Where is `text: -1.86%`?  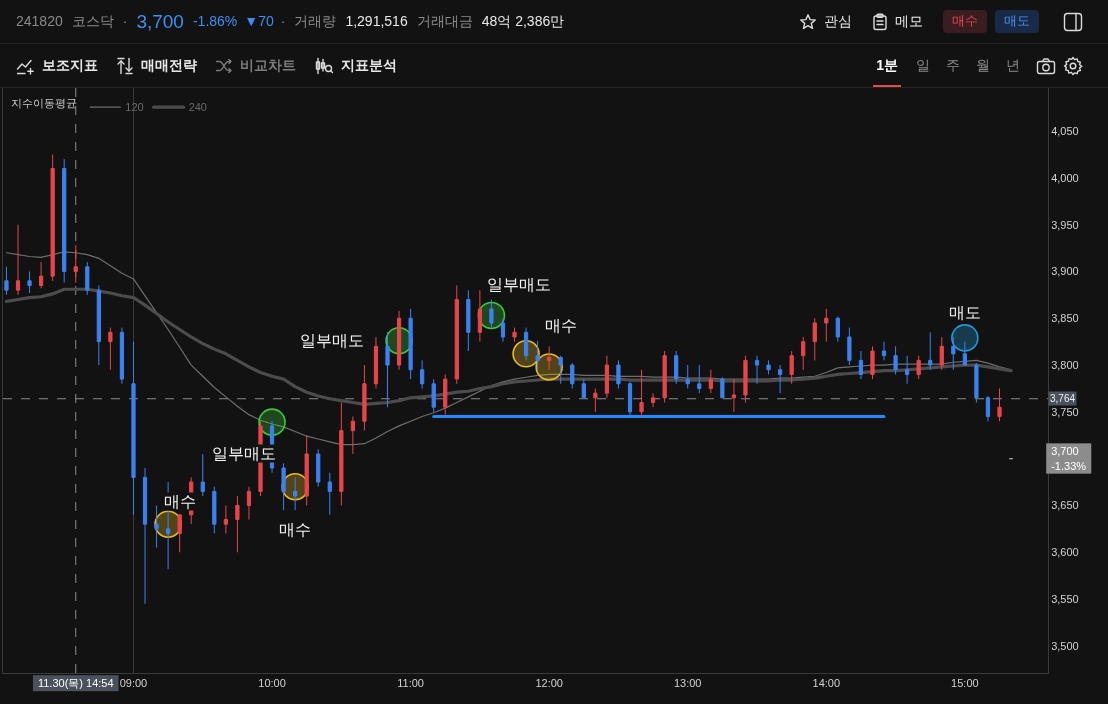
text: -1.86% is located at coordinates (215, 21).